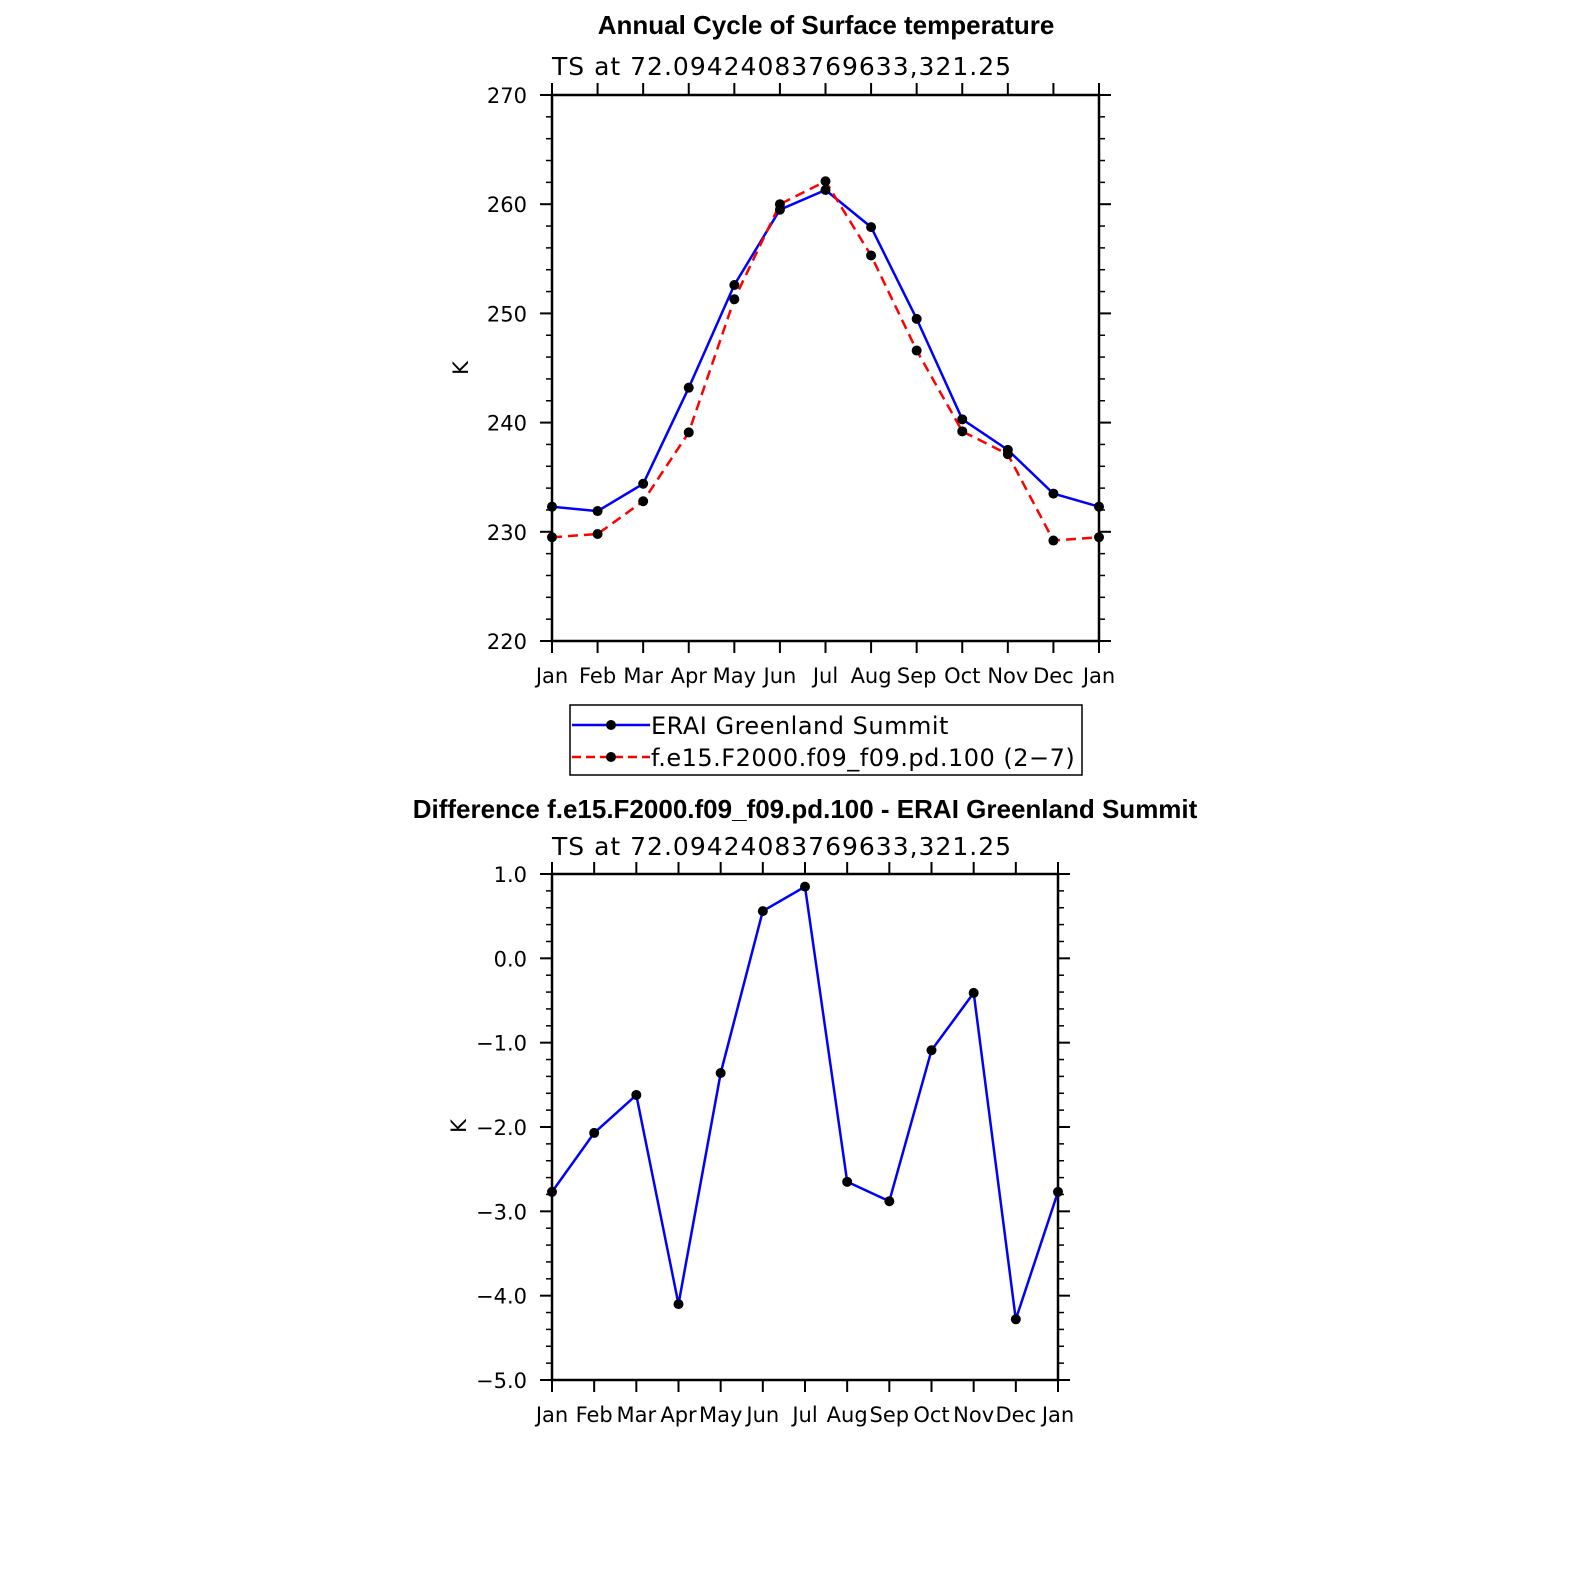  What do you see at coordinates (507, 205) in the screenshot?
I see `y-tick-label: 260` at bounding box center [507, 205].